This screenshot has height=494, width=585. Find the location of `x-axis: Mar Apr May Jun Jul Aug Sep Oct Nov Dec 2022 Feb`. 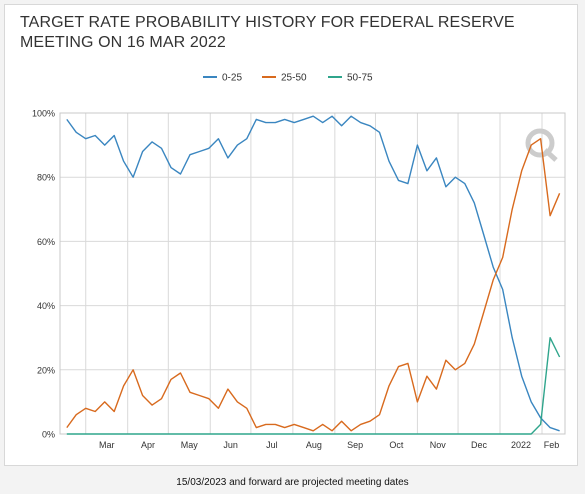

x-axis: Mar Apr May Jun Jul Aug Sep Oct Nov Dec 2022 Feb is located at coordinates (329, 445).